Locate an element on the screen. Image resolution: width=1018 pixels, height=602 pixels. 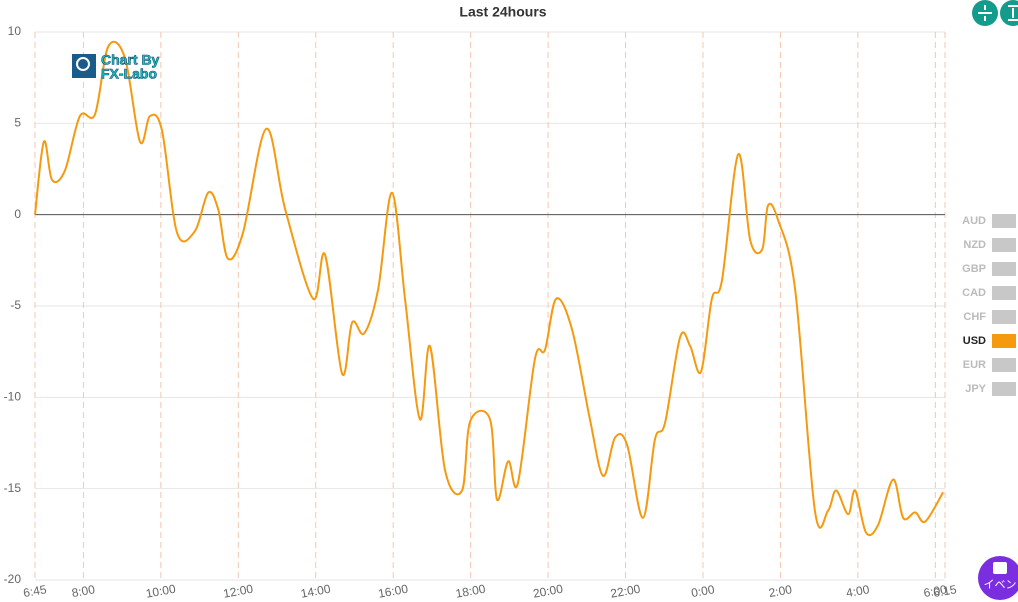
legend: AUD NZD GBP CAD CHF USD EUR JPY is located at coordinates (989, 305).